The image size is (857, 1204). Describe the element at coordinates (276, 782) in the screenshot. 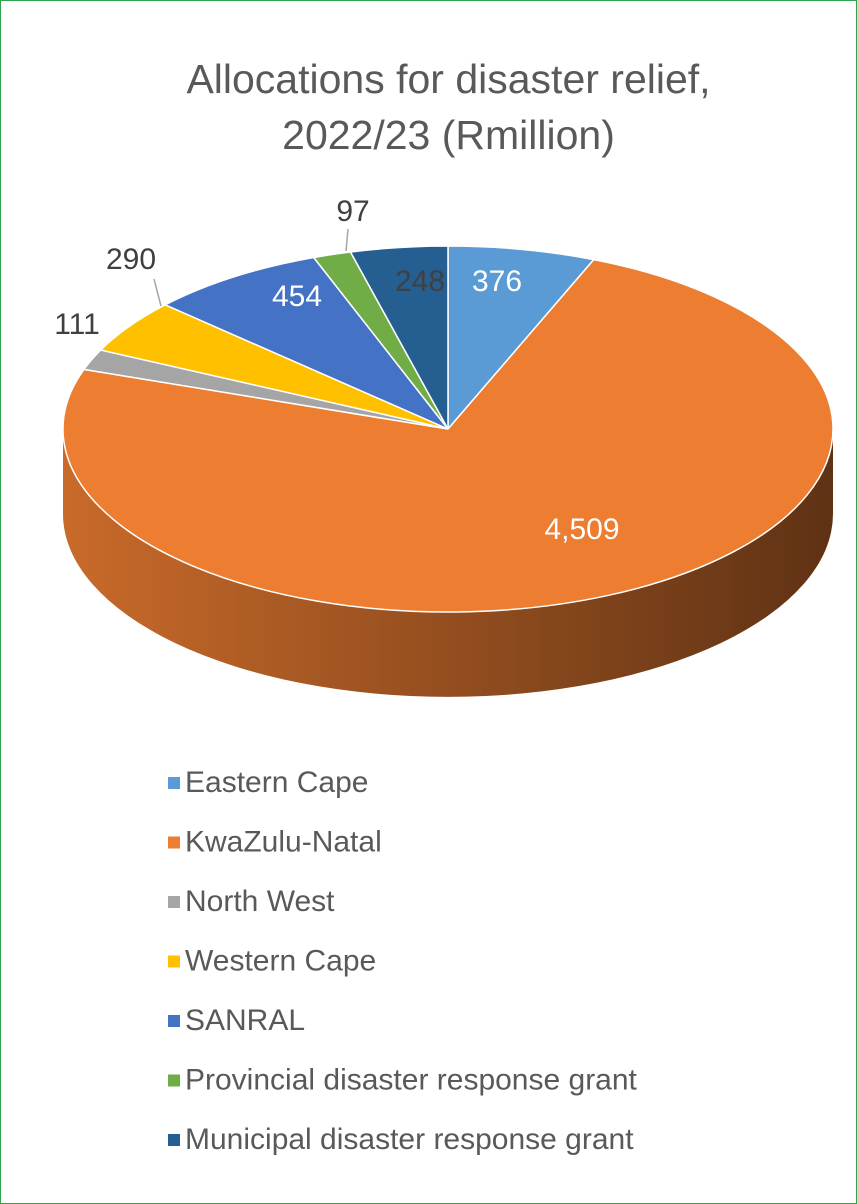

I see `legend-label: Eastern Cape` at that location.